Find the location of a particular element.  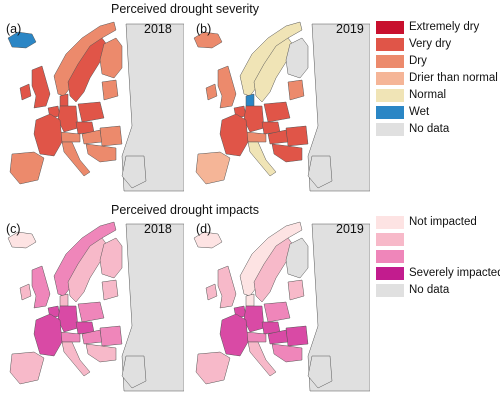

legend-item-wet: Wet is located at coordinates (402, 112).